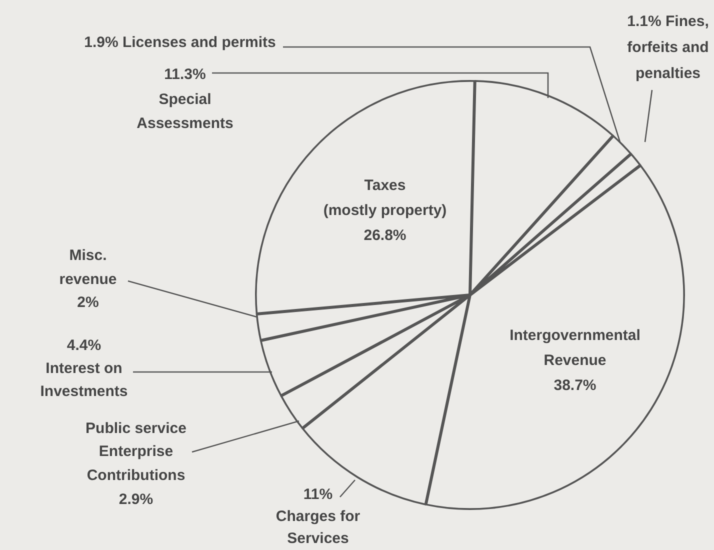 The height and width of the screenshot is (550, 714). What do you see at coordinates (668, 47) in the screenshot?
I see `slice-label: 1.1% Fines, forfeits and penalties` at bounding box center [668, 47].